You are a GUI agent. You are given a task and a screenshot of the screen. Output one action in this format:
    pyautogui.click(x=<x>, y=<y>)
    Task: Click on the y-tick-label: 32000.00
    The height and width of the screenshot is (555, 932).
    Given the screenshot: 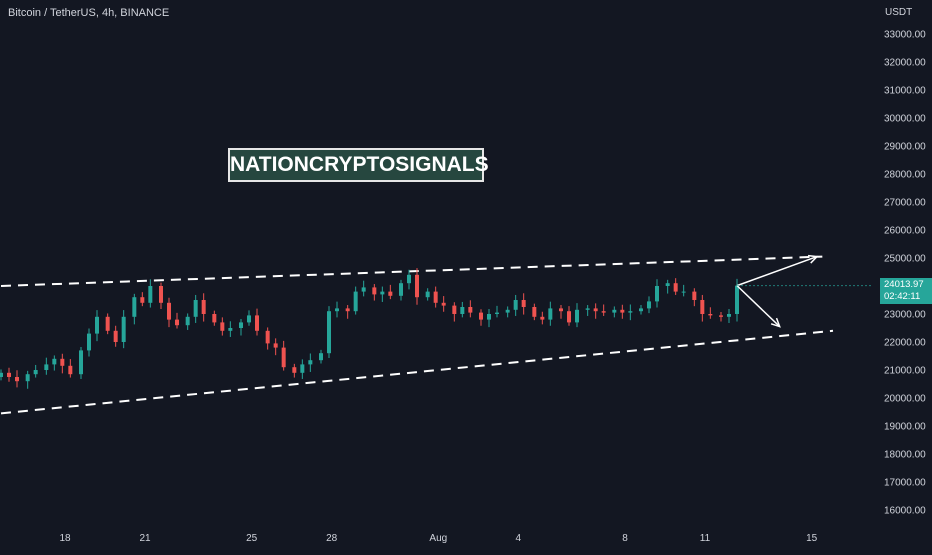 What is the action you would take?
    pyautogui.click(x=905, y=63)
    